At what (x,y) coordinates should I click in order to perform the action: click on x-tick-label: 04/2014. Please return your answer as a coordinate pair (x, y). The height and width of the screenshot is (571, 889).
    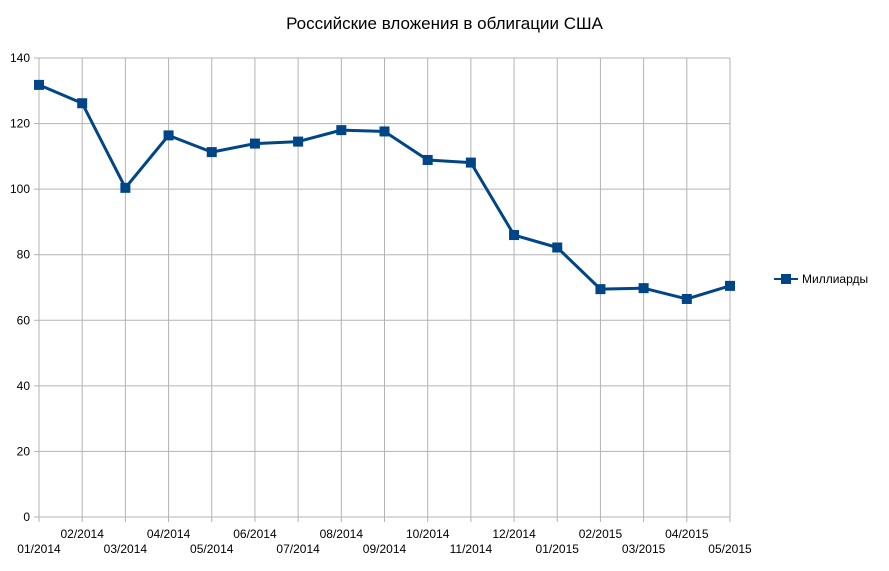
    Looking at the image, I should click on (169, 534).